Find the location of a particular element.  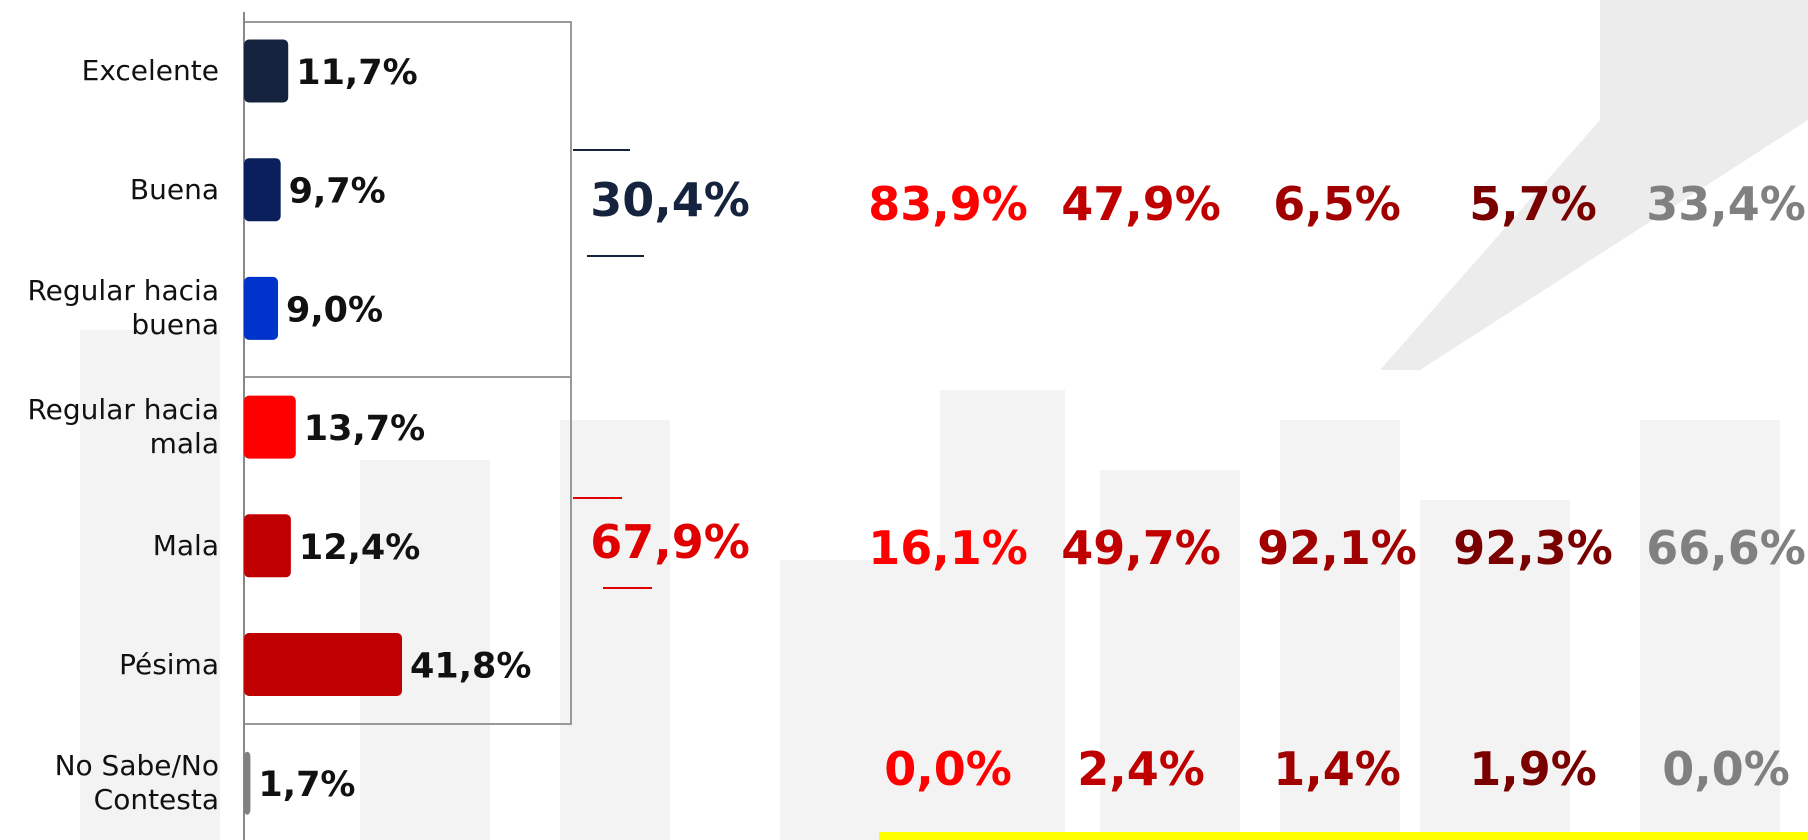

table-cell: 16,1% is located at coordinates (948, 548).